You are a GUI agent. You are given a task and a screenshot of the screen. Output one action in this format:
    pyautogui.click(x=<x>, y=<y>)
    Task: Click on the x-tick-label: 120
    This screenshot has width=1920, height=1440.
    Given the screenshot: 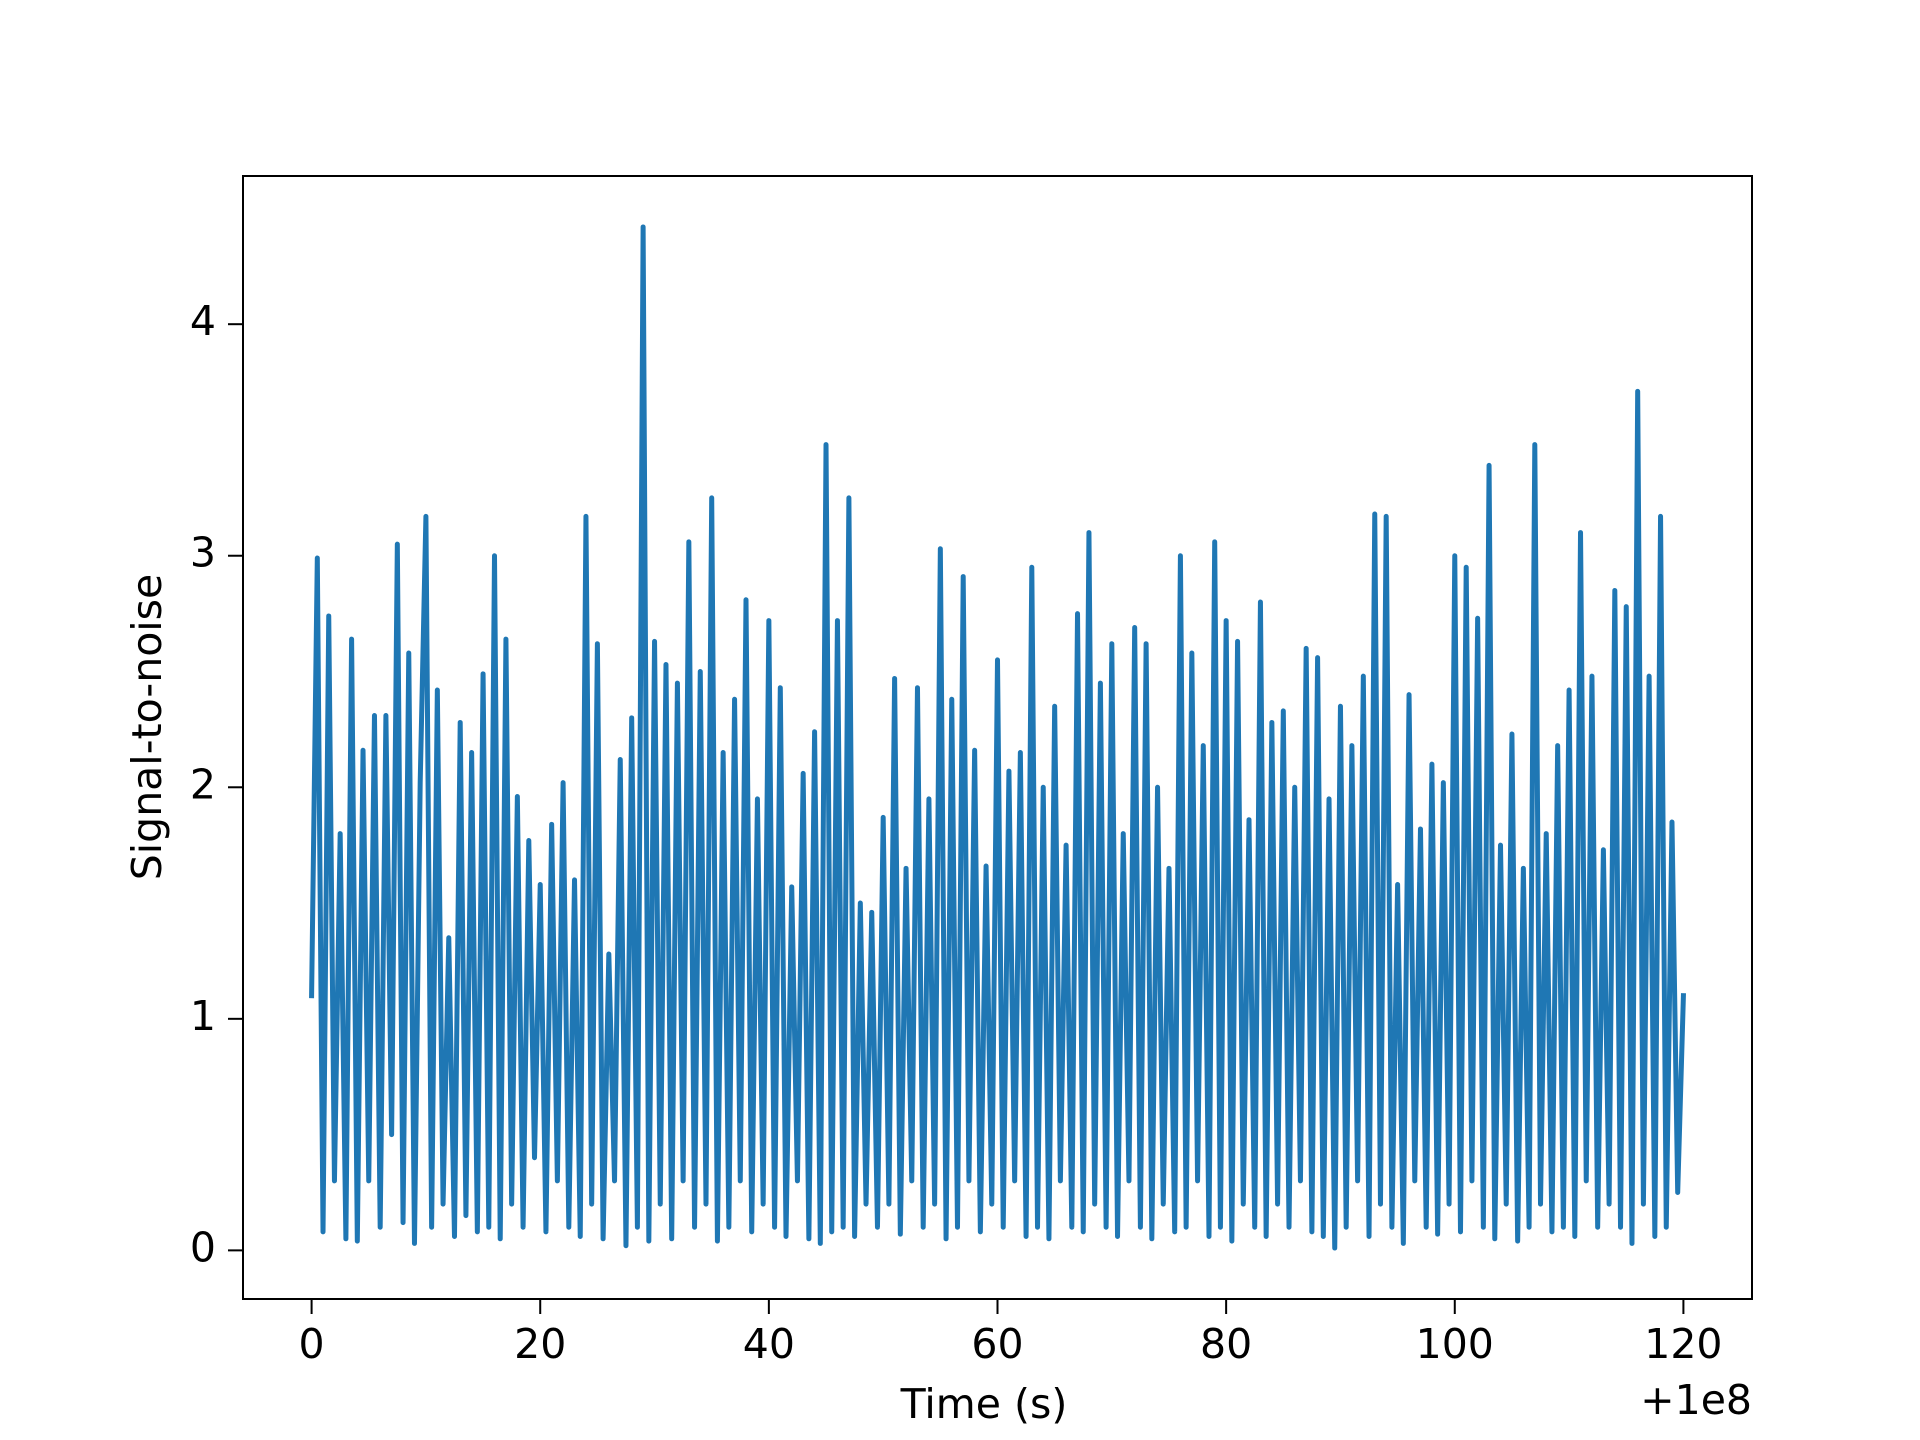 What is the action you would take?
    pyautogui.click(x=1683, y=1344)
    